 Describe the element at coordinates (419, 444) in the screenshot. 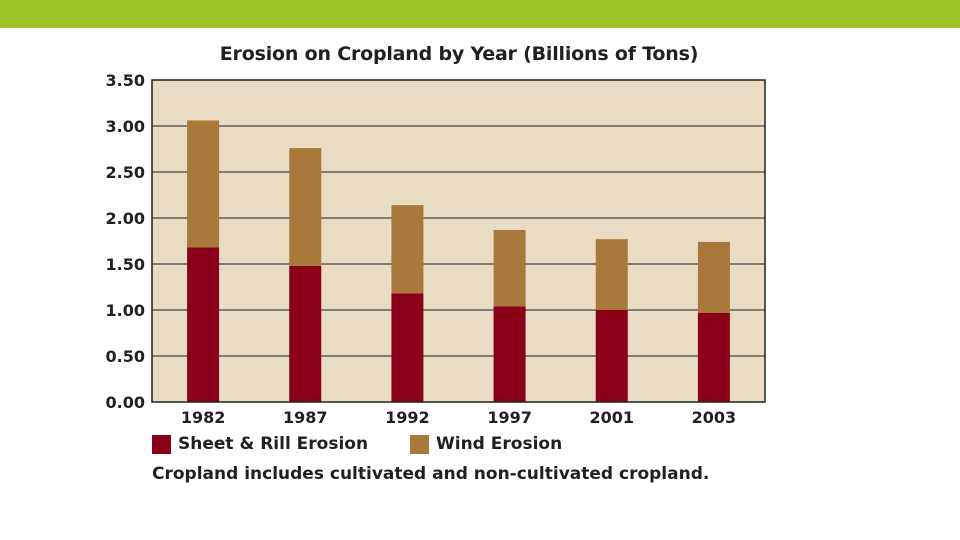

I see `legend-swatch-wind` at that location.